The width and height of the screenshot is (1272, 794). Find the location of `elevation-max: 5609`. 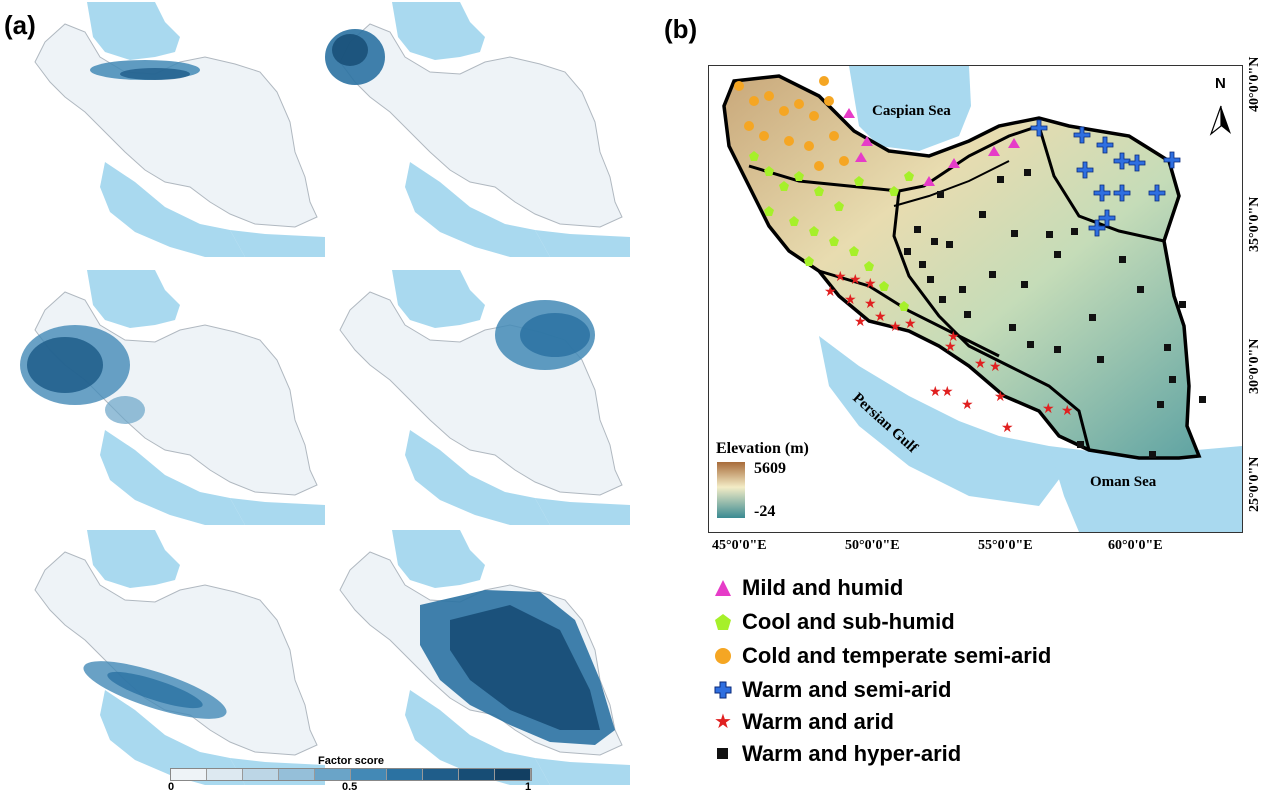

elevation-max: 5609 is located at coordinates (770, 469).